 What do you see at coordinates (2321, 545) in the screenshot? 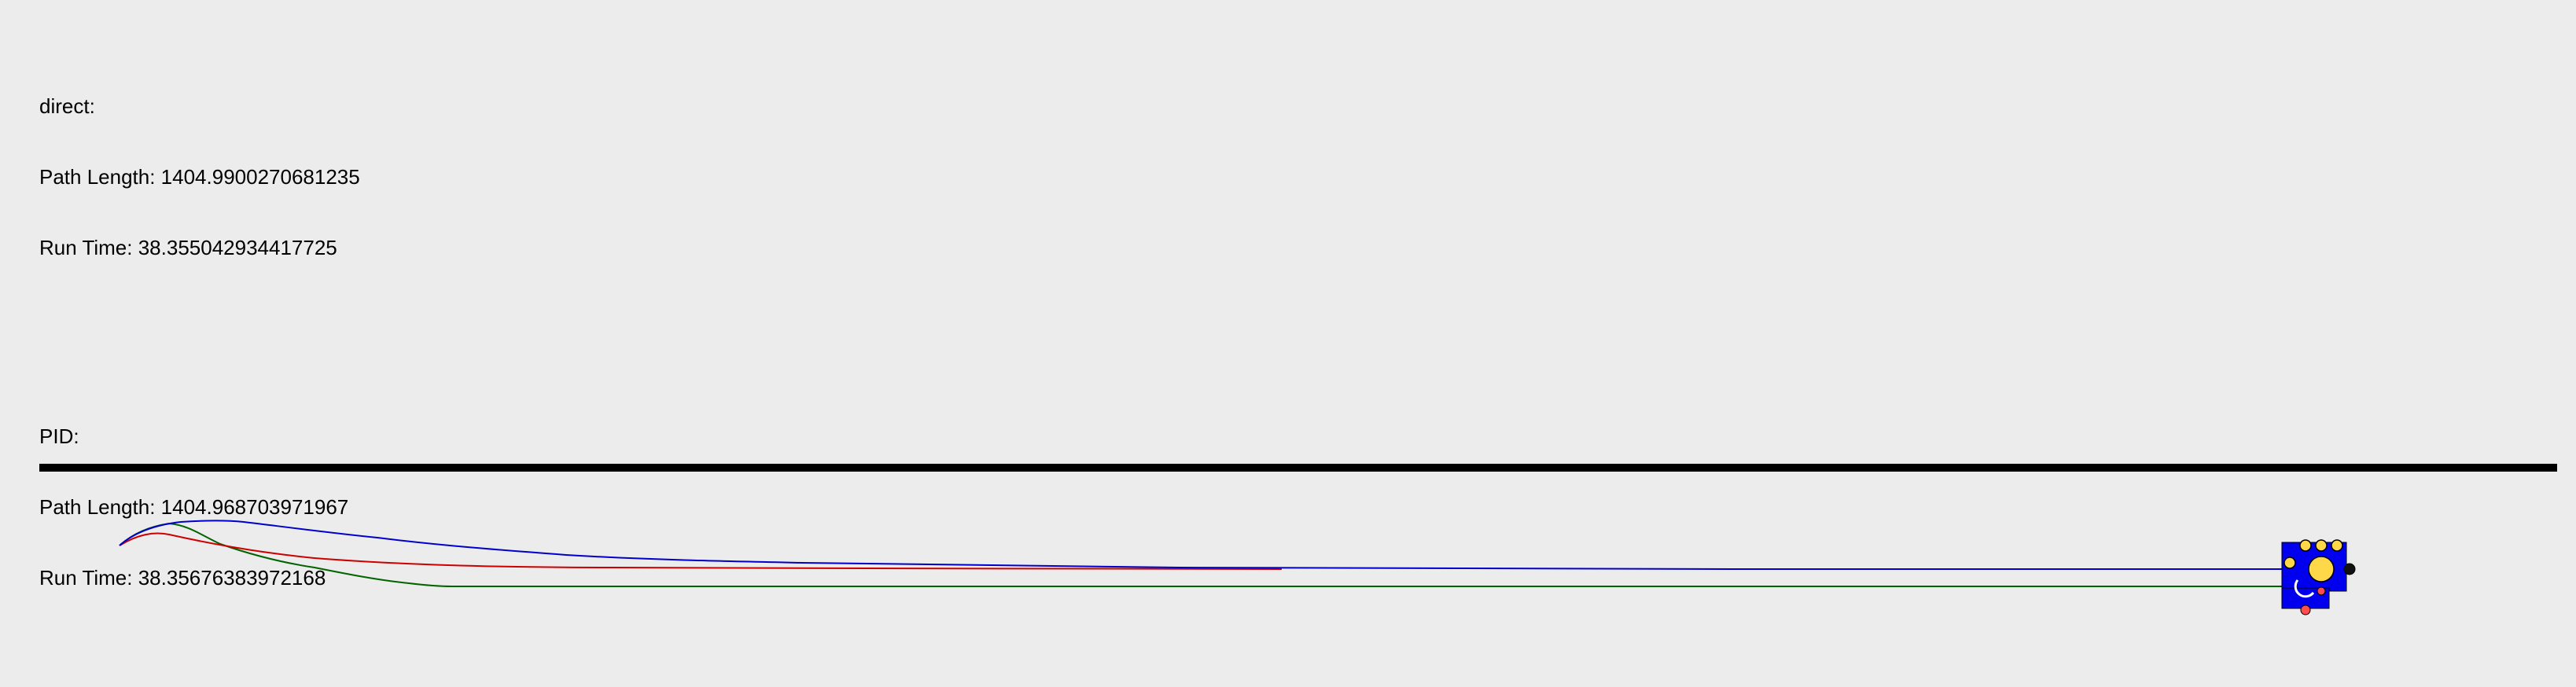
I see `robot-sensor-top-middle` at bounding box center [2321, 545].